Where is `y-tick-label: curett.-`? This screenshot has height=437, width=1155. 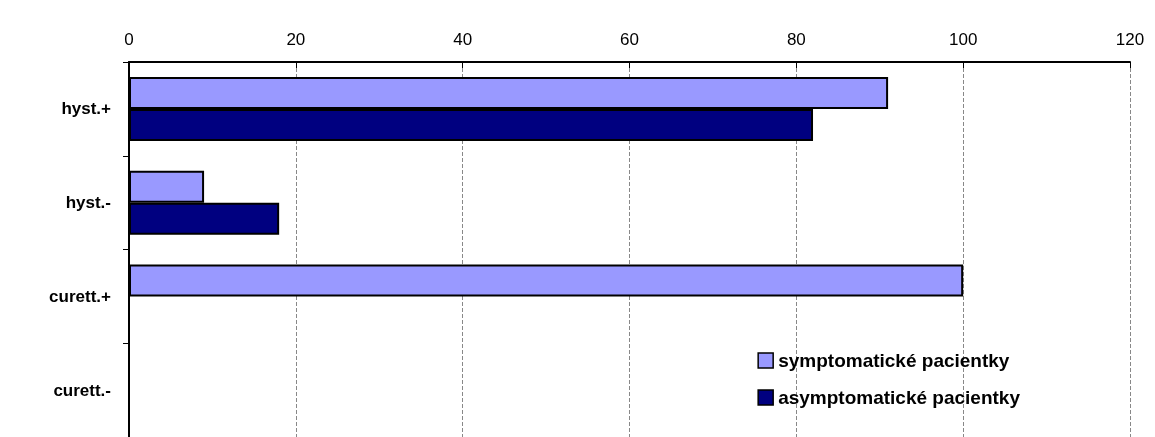
y-tick-label: curett.- is located at coordinates (82, 390).